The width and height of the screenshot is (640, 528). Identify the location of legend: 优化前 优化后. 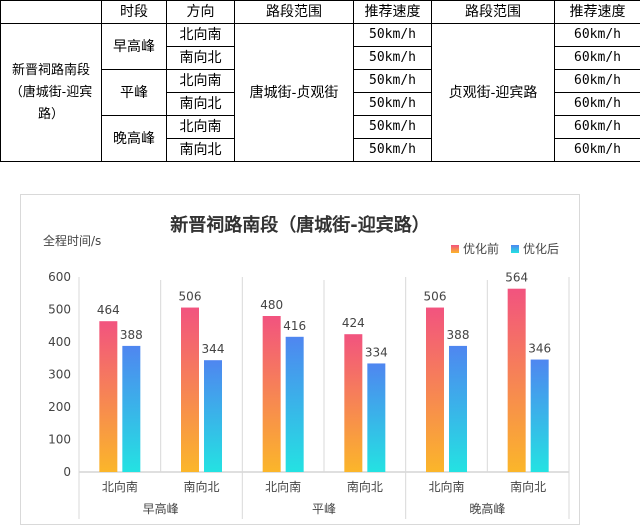
(505, 248).